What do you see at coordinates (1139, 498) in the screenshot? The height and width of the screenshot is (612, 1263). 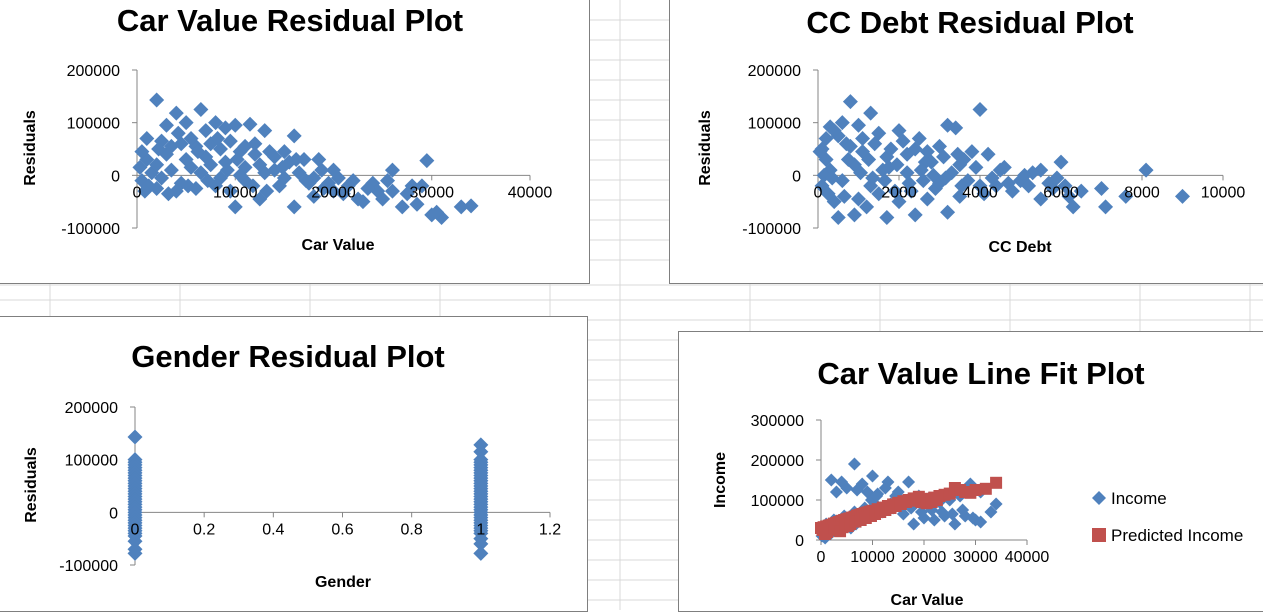 I see `legend-label: Income` at bounding box center [1139, 498].